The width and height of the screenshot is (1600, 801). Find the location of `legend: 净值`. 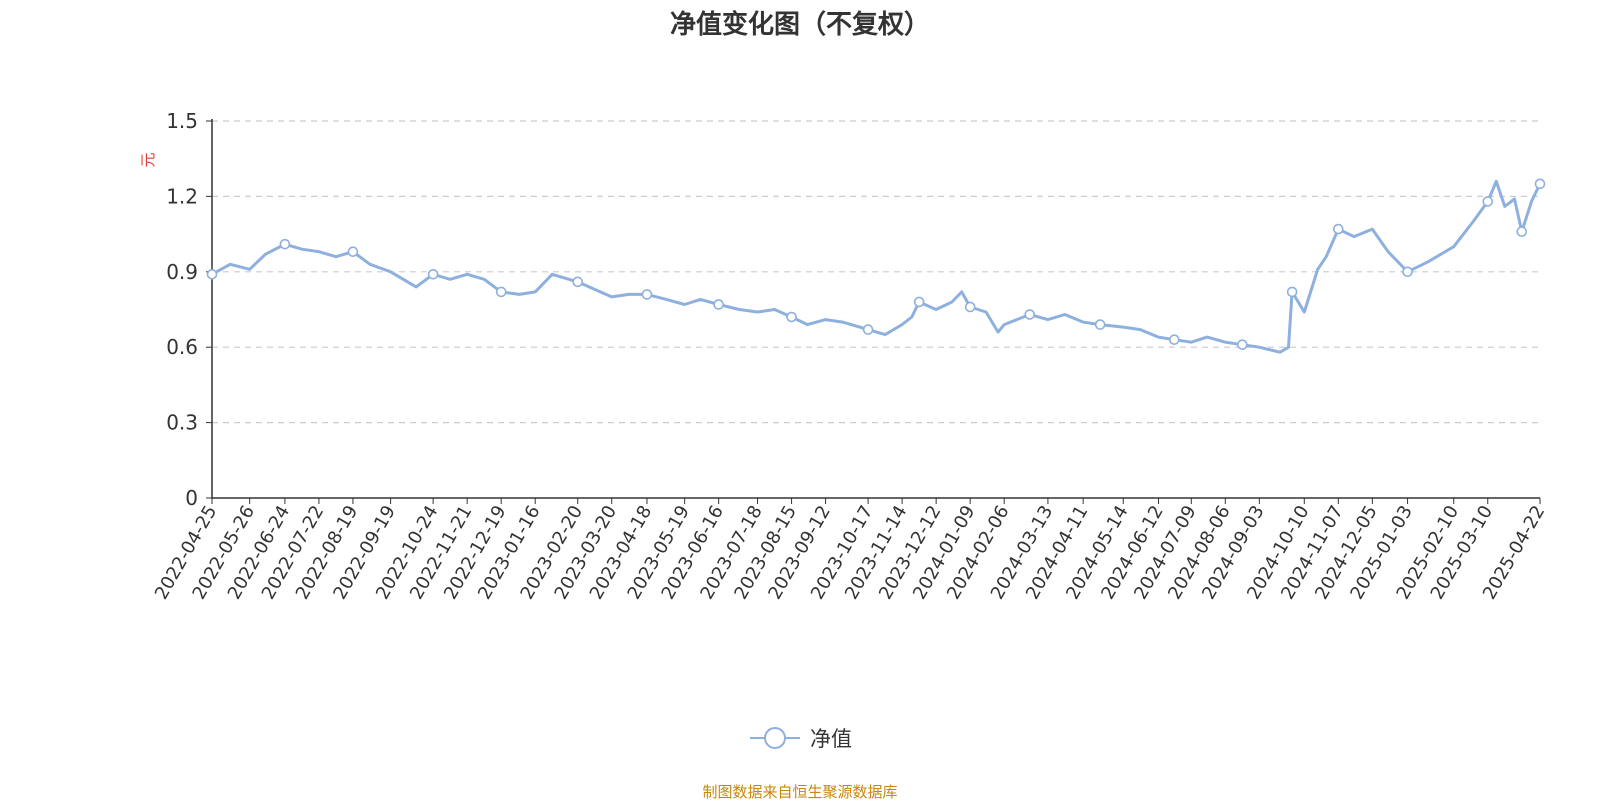

legend: 净值 is located at coordinates (801, 738).